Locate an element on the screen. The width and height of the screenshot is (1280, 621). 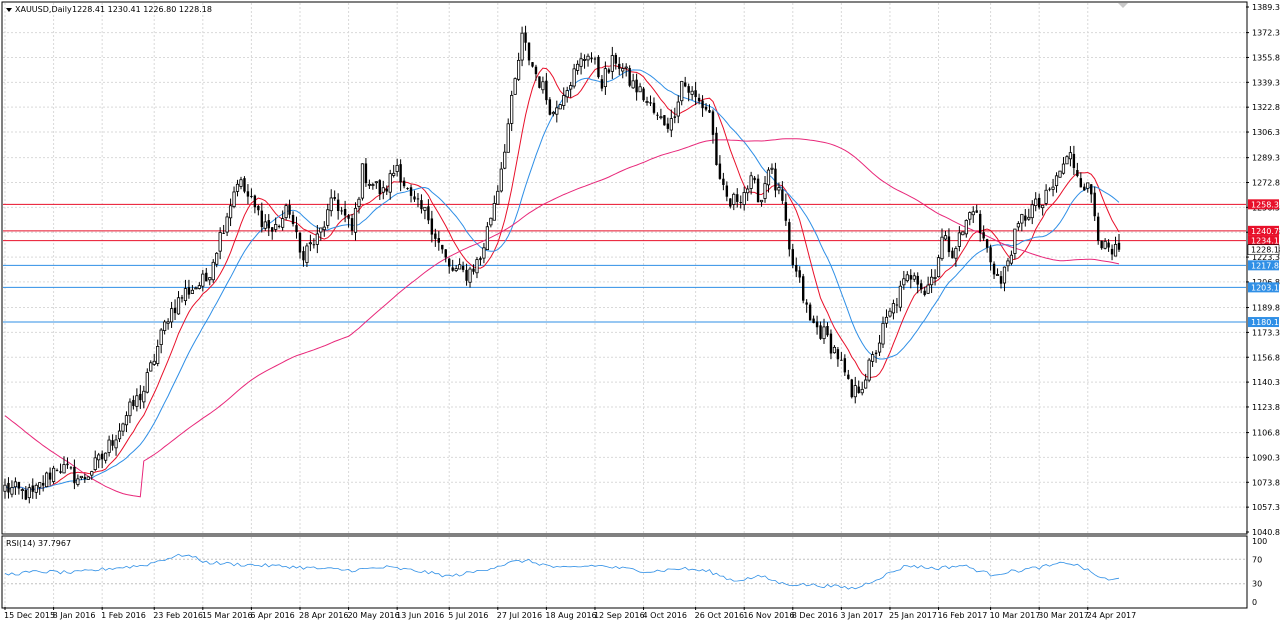
price-tick-label: 1073.80 is located at coordinates (1266, 482).